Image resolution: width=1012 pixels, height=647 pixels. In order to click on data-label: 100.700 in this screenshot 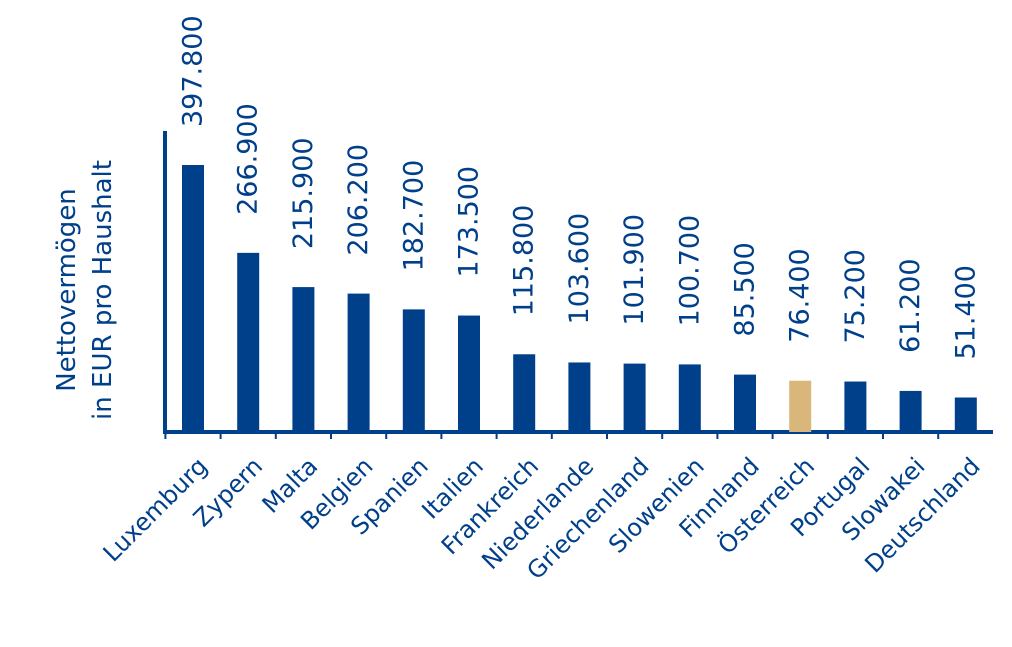, I will do `click(689, 271)`.